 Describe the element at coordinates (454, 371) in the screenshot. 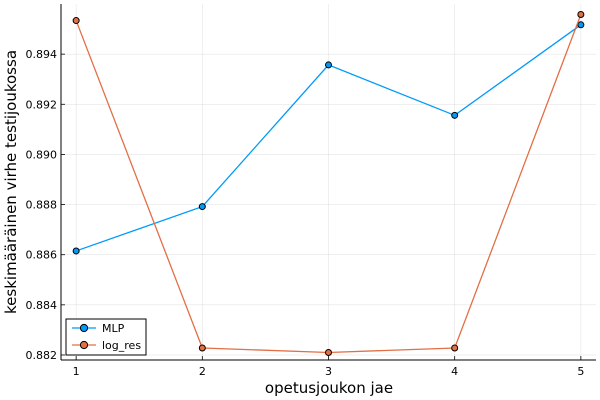

I see `x-tick-label: 4` at that location.